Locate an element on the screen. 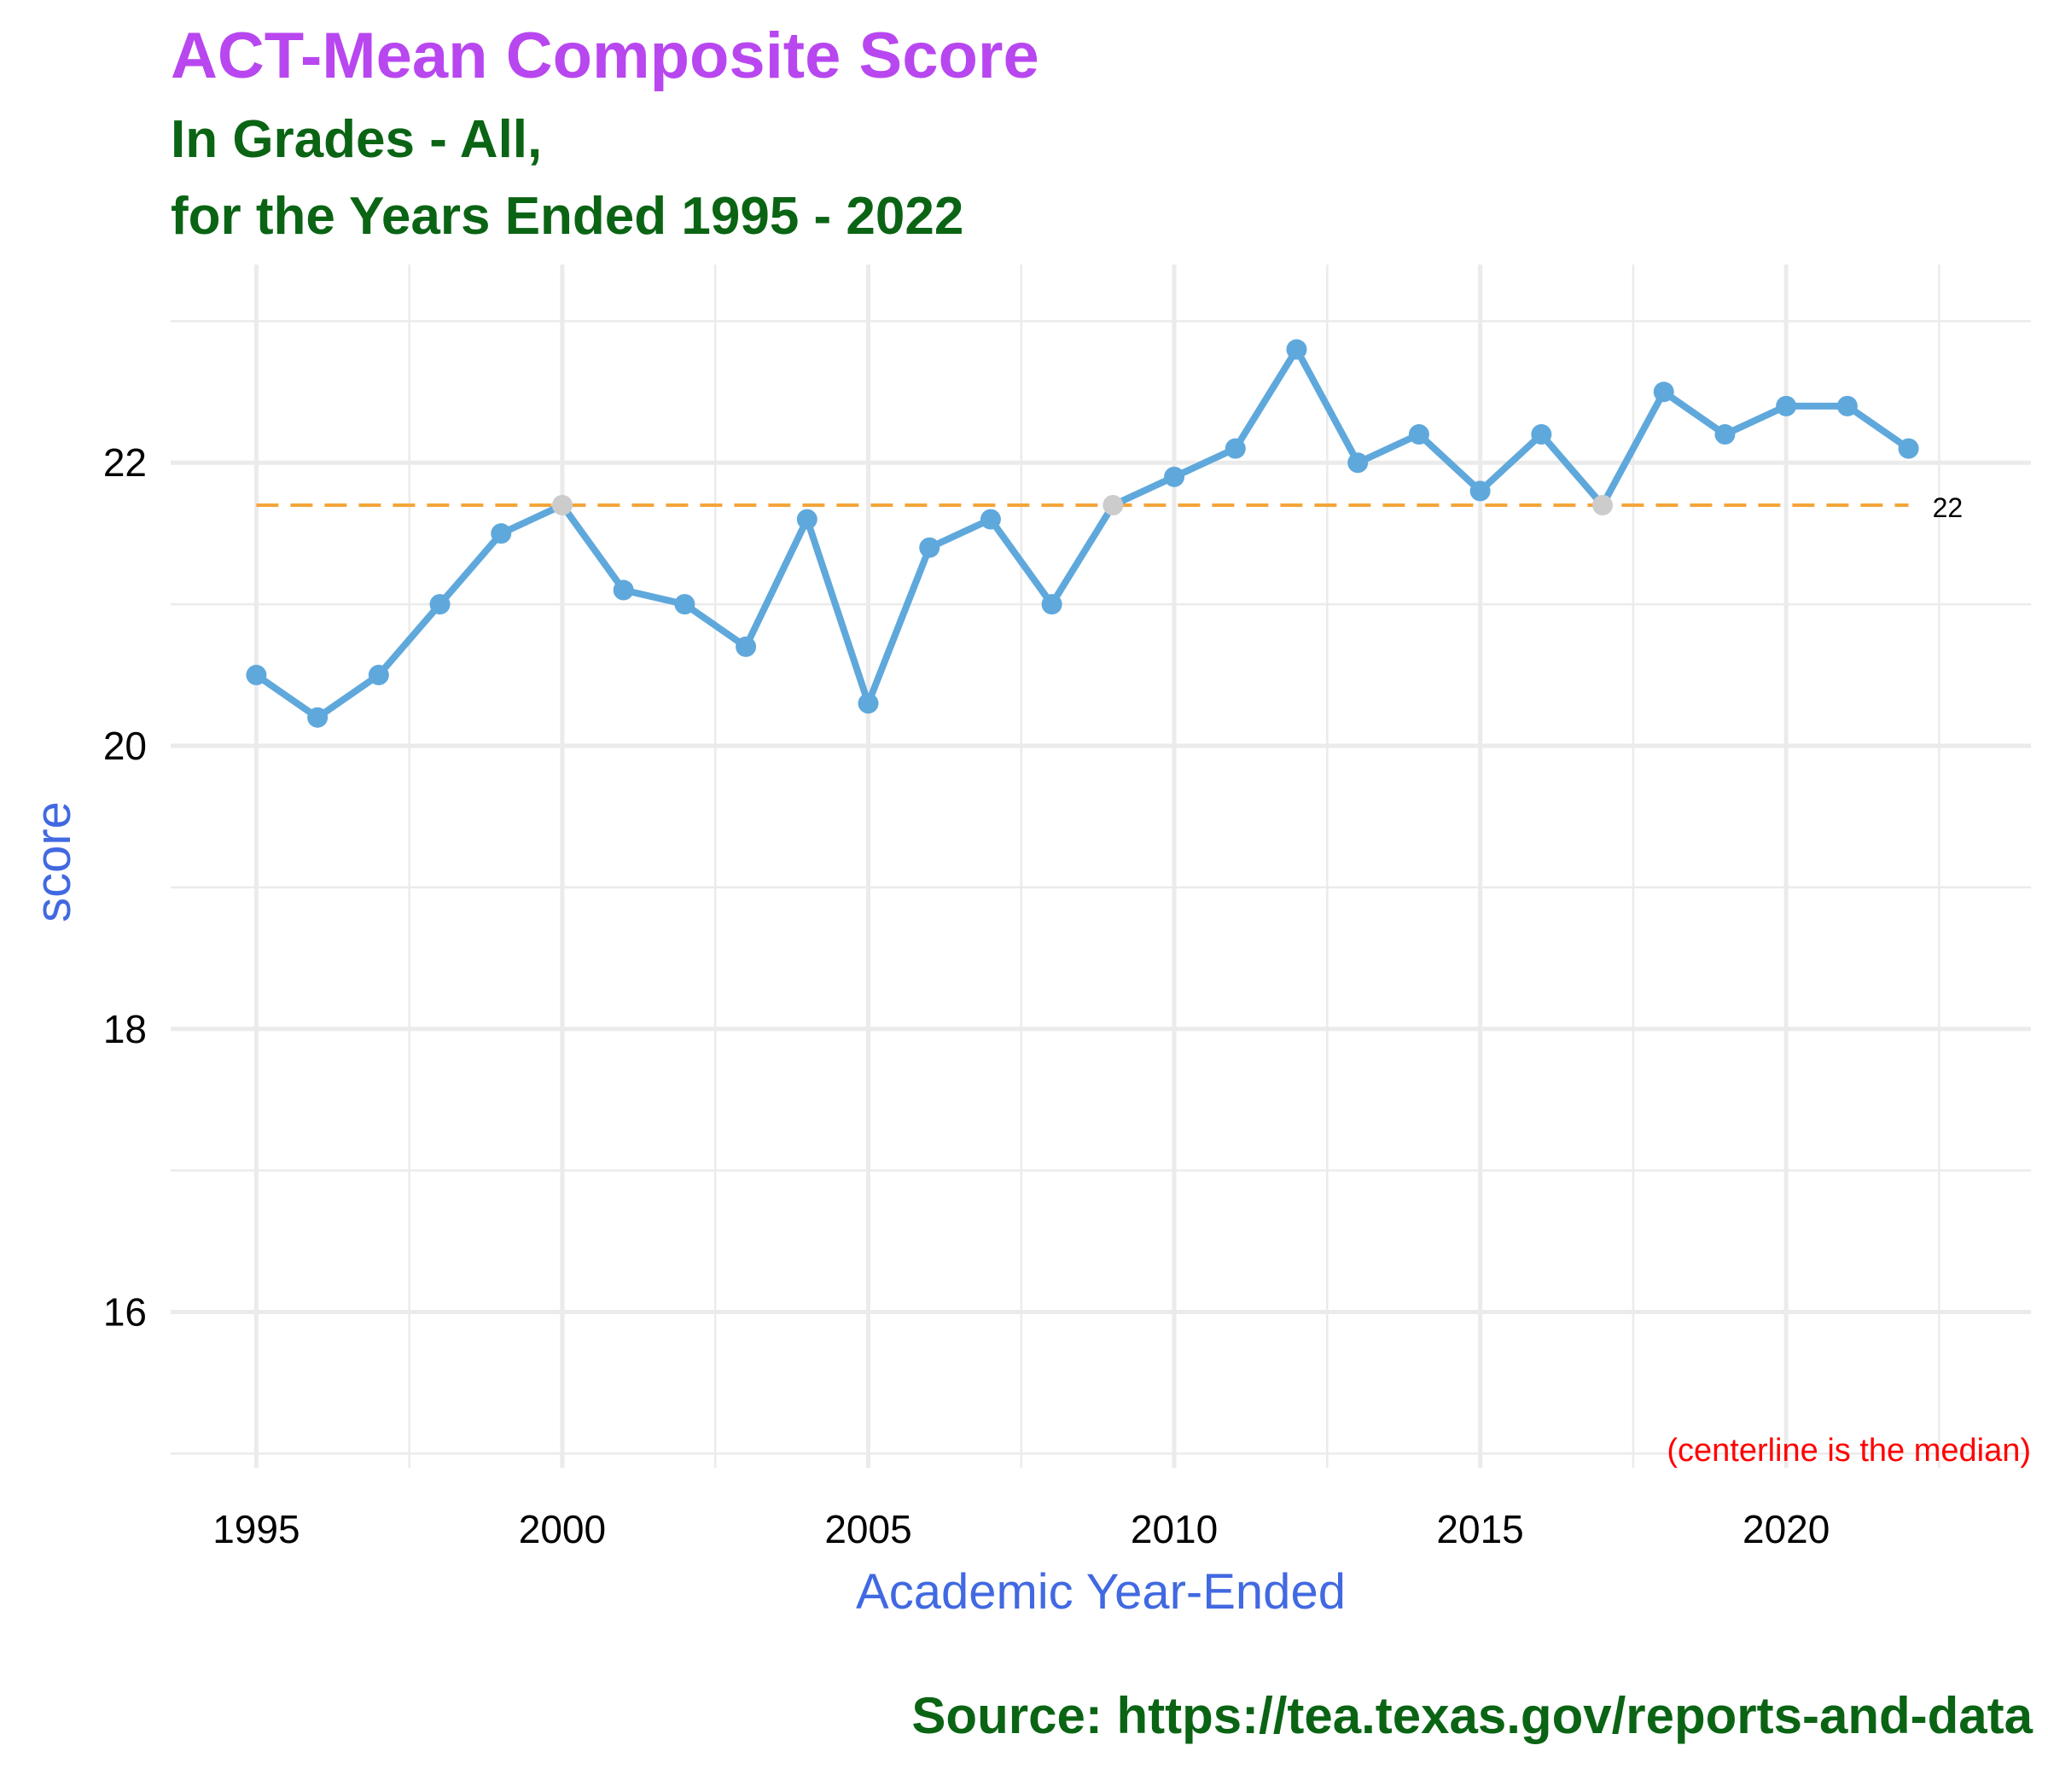 Image resolution: width=2048 pixels, height=1792 pixels. x-tick-label: 2005 is located at coordinates (867, 1529).